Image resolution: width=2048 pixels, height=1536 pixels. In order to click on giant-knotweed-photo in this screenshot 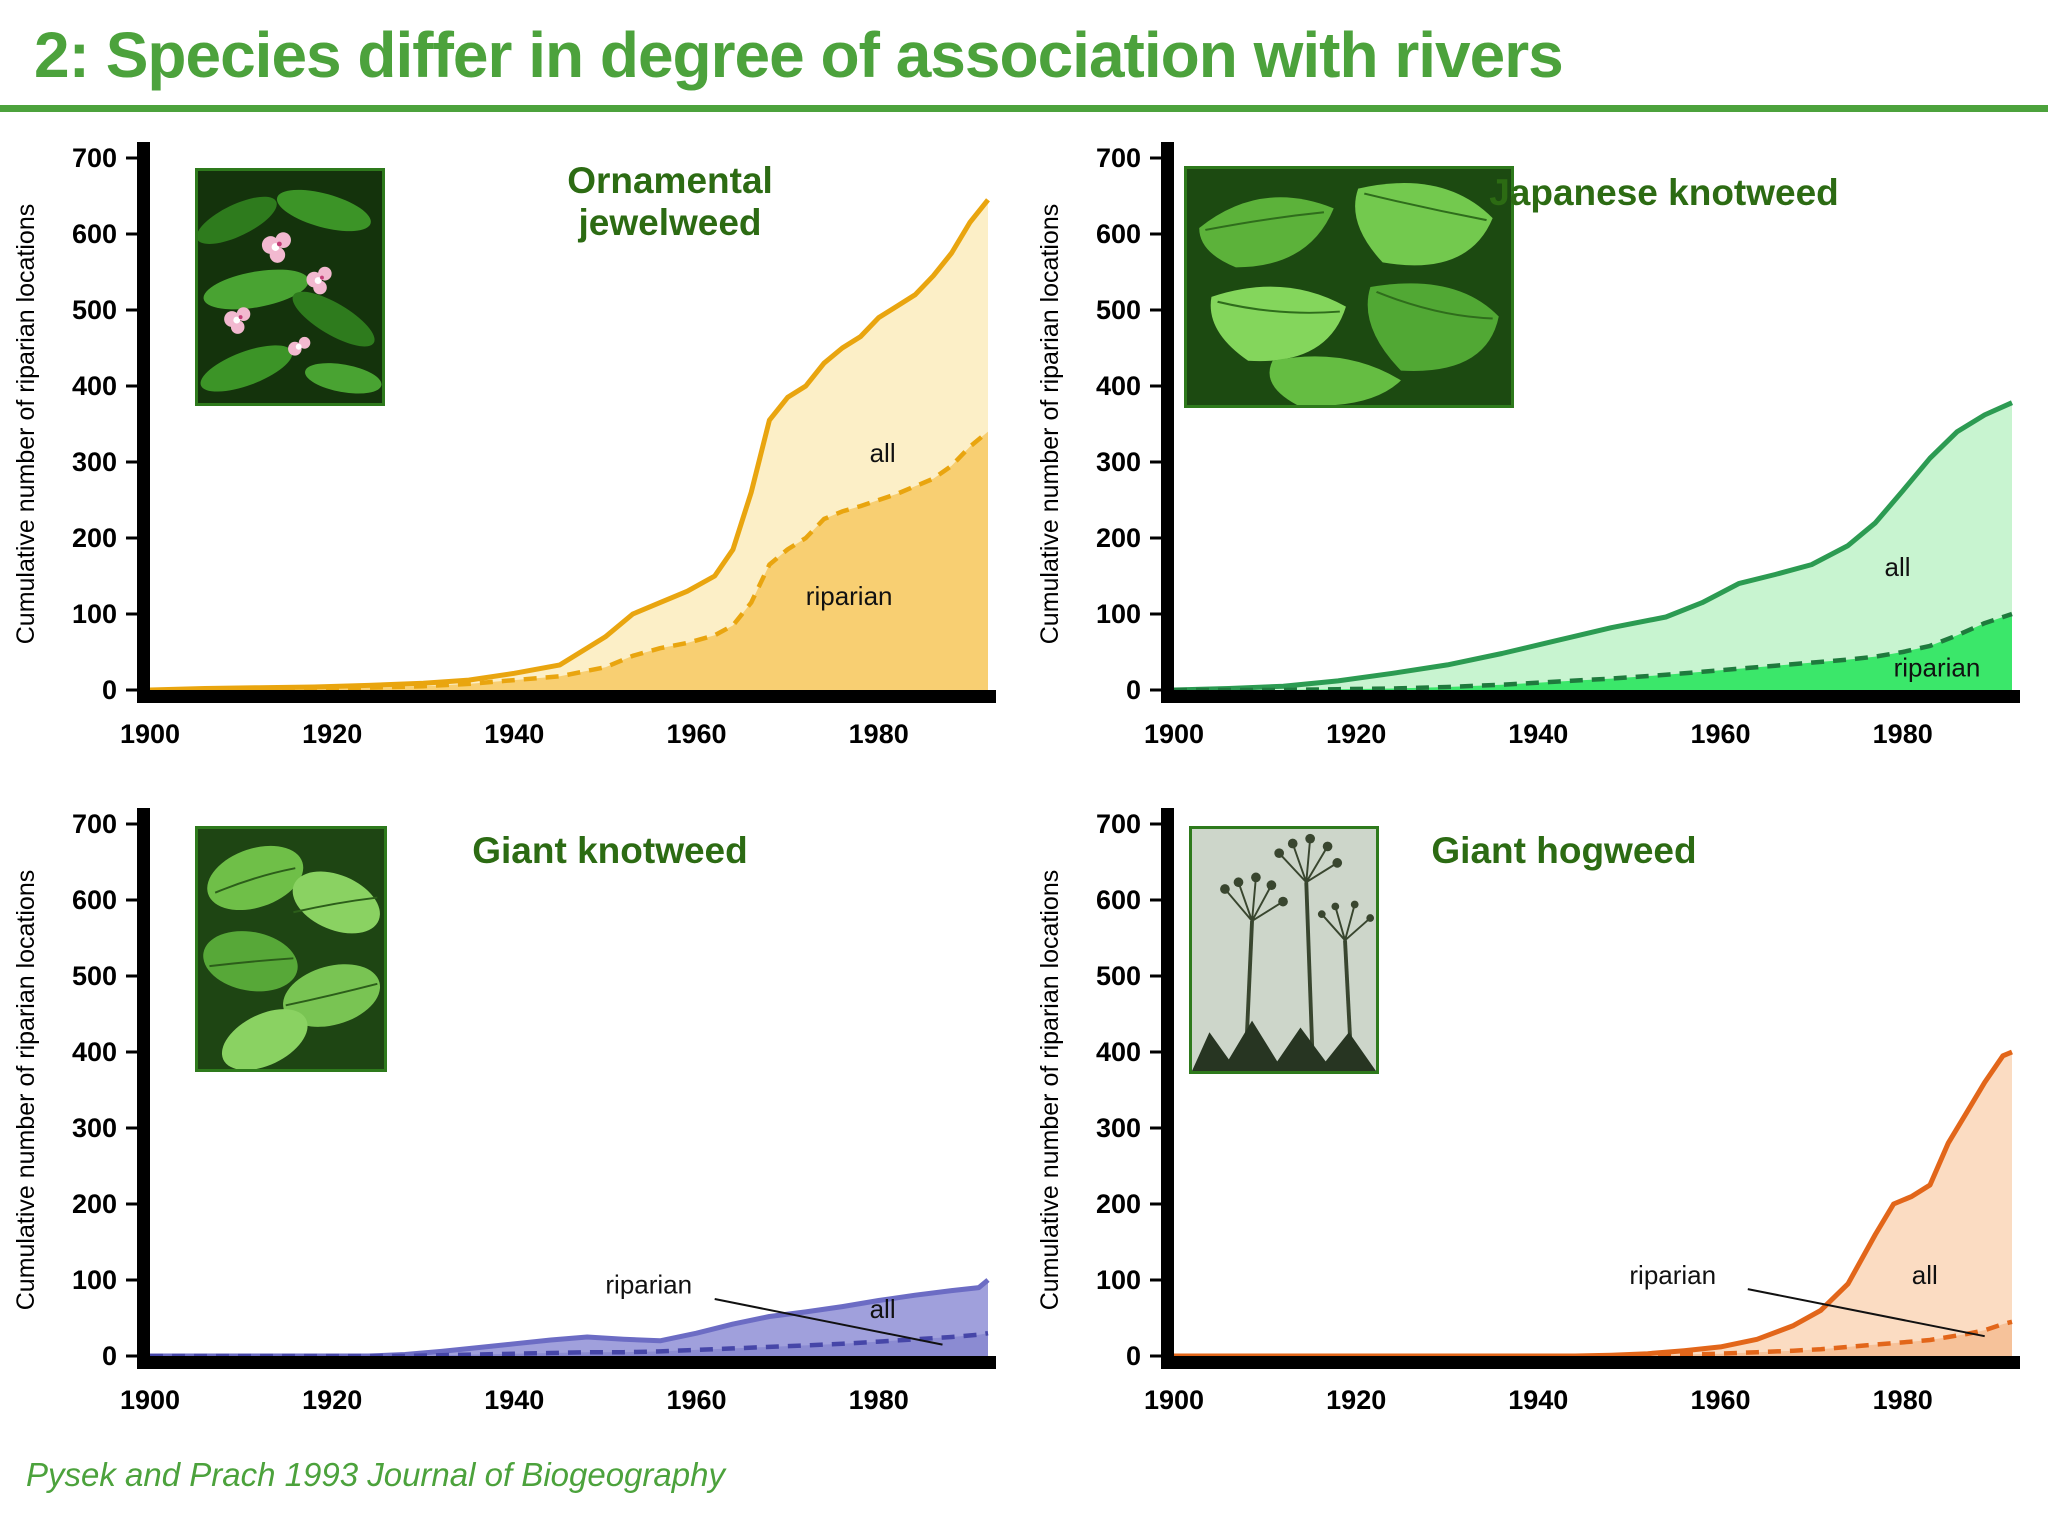, I will do `click(291, 949)`.